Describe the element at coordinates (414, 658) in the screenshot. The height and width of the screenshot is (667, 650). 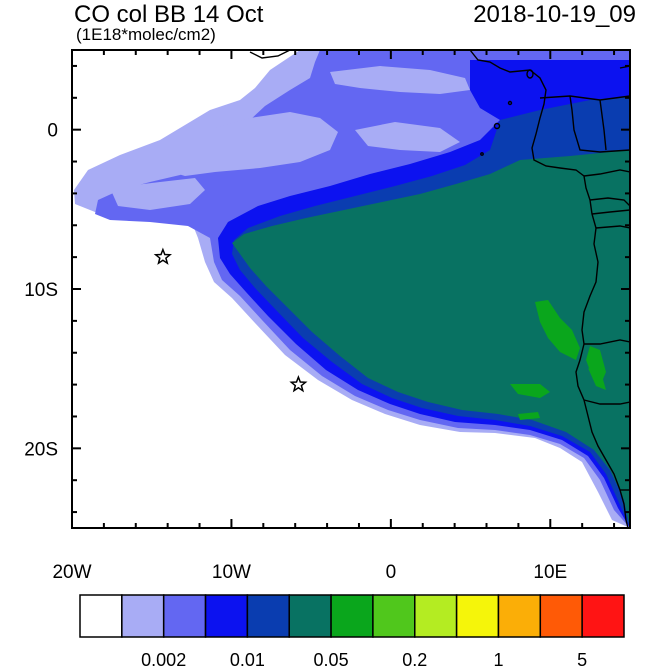
I see `colorbar-label: 0.2` at that location.